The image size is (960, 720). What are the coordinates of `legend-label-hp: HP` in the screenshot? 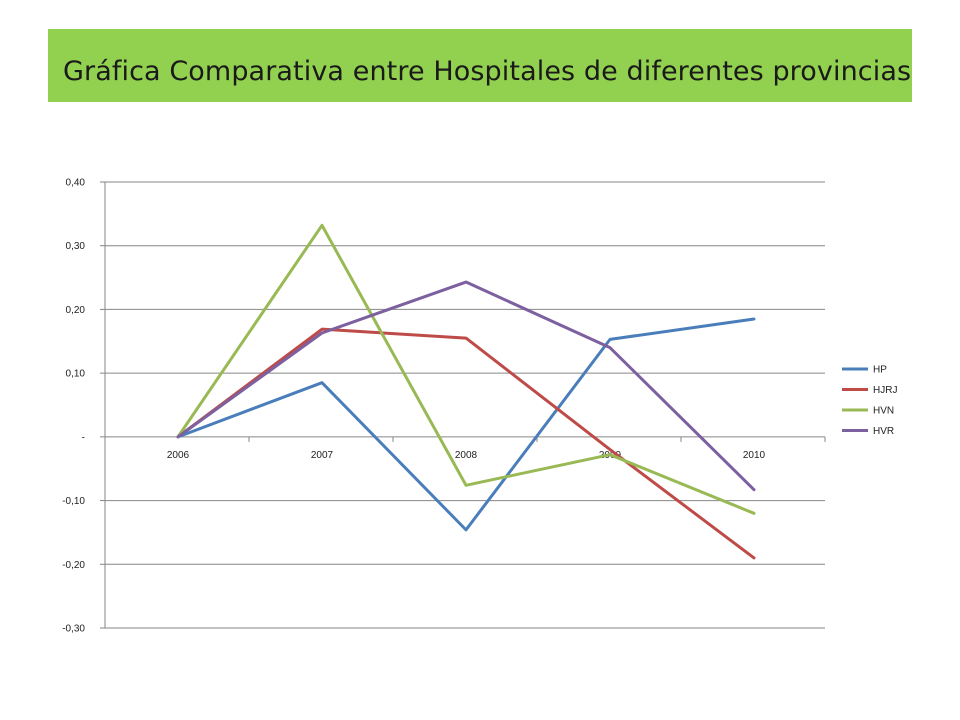 It's located at (880, 370).